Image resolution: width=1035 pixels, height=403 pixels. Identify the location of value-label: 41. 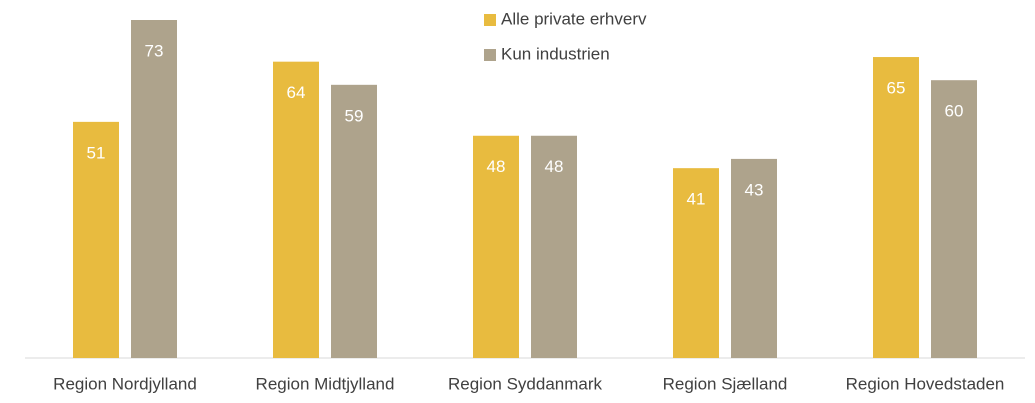
(696, 199).